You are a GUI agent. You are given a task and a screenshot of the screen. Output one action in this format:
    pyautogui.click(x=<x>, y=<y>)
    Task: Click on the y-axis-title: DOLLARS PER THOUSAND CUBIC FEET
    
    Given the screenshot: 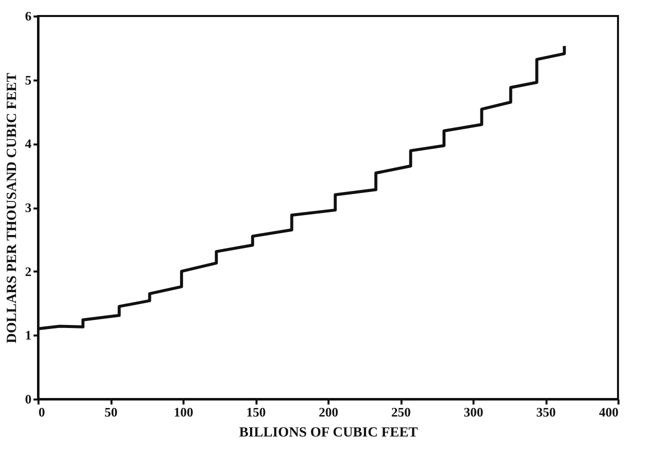 What is the action you would take?
    pyautogui.click(x=12, y=208)
    